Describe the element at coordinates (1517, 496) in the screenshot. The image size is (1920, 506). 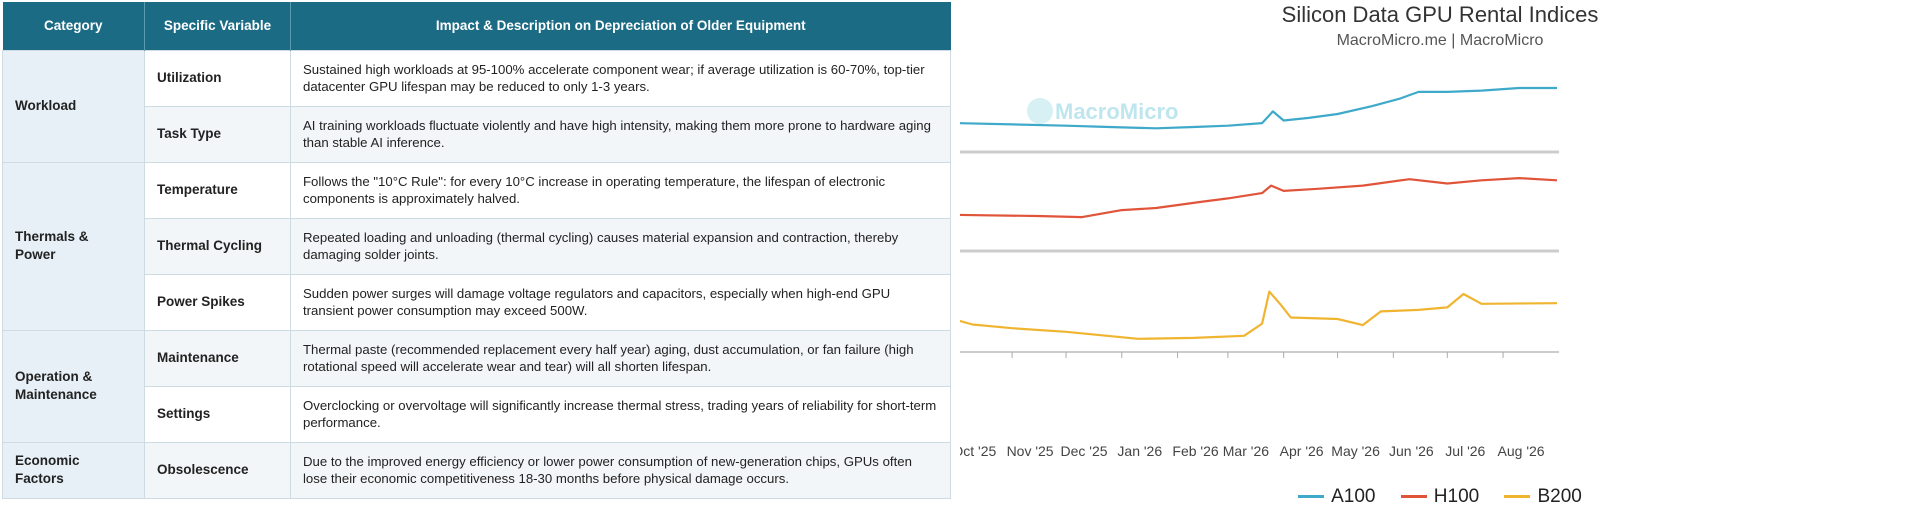
I see `legend-swatch-b200` at that location.